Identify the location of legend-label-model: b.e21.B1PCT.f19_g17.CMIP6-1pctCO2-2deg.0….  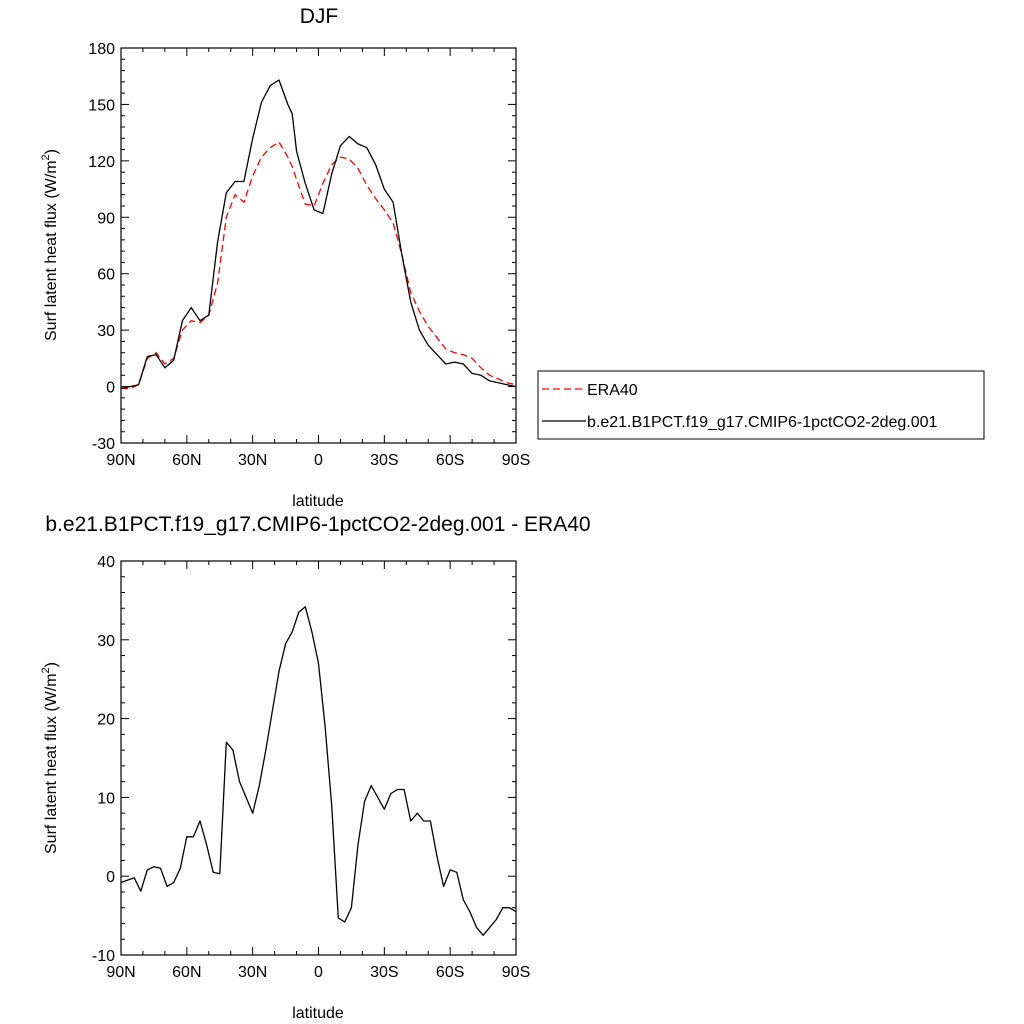
(762, 422).